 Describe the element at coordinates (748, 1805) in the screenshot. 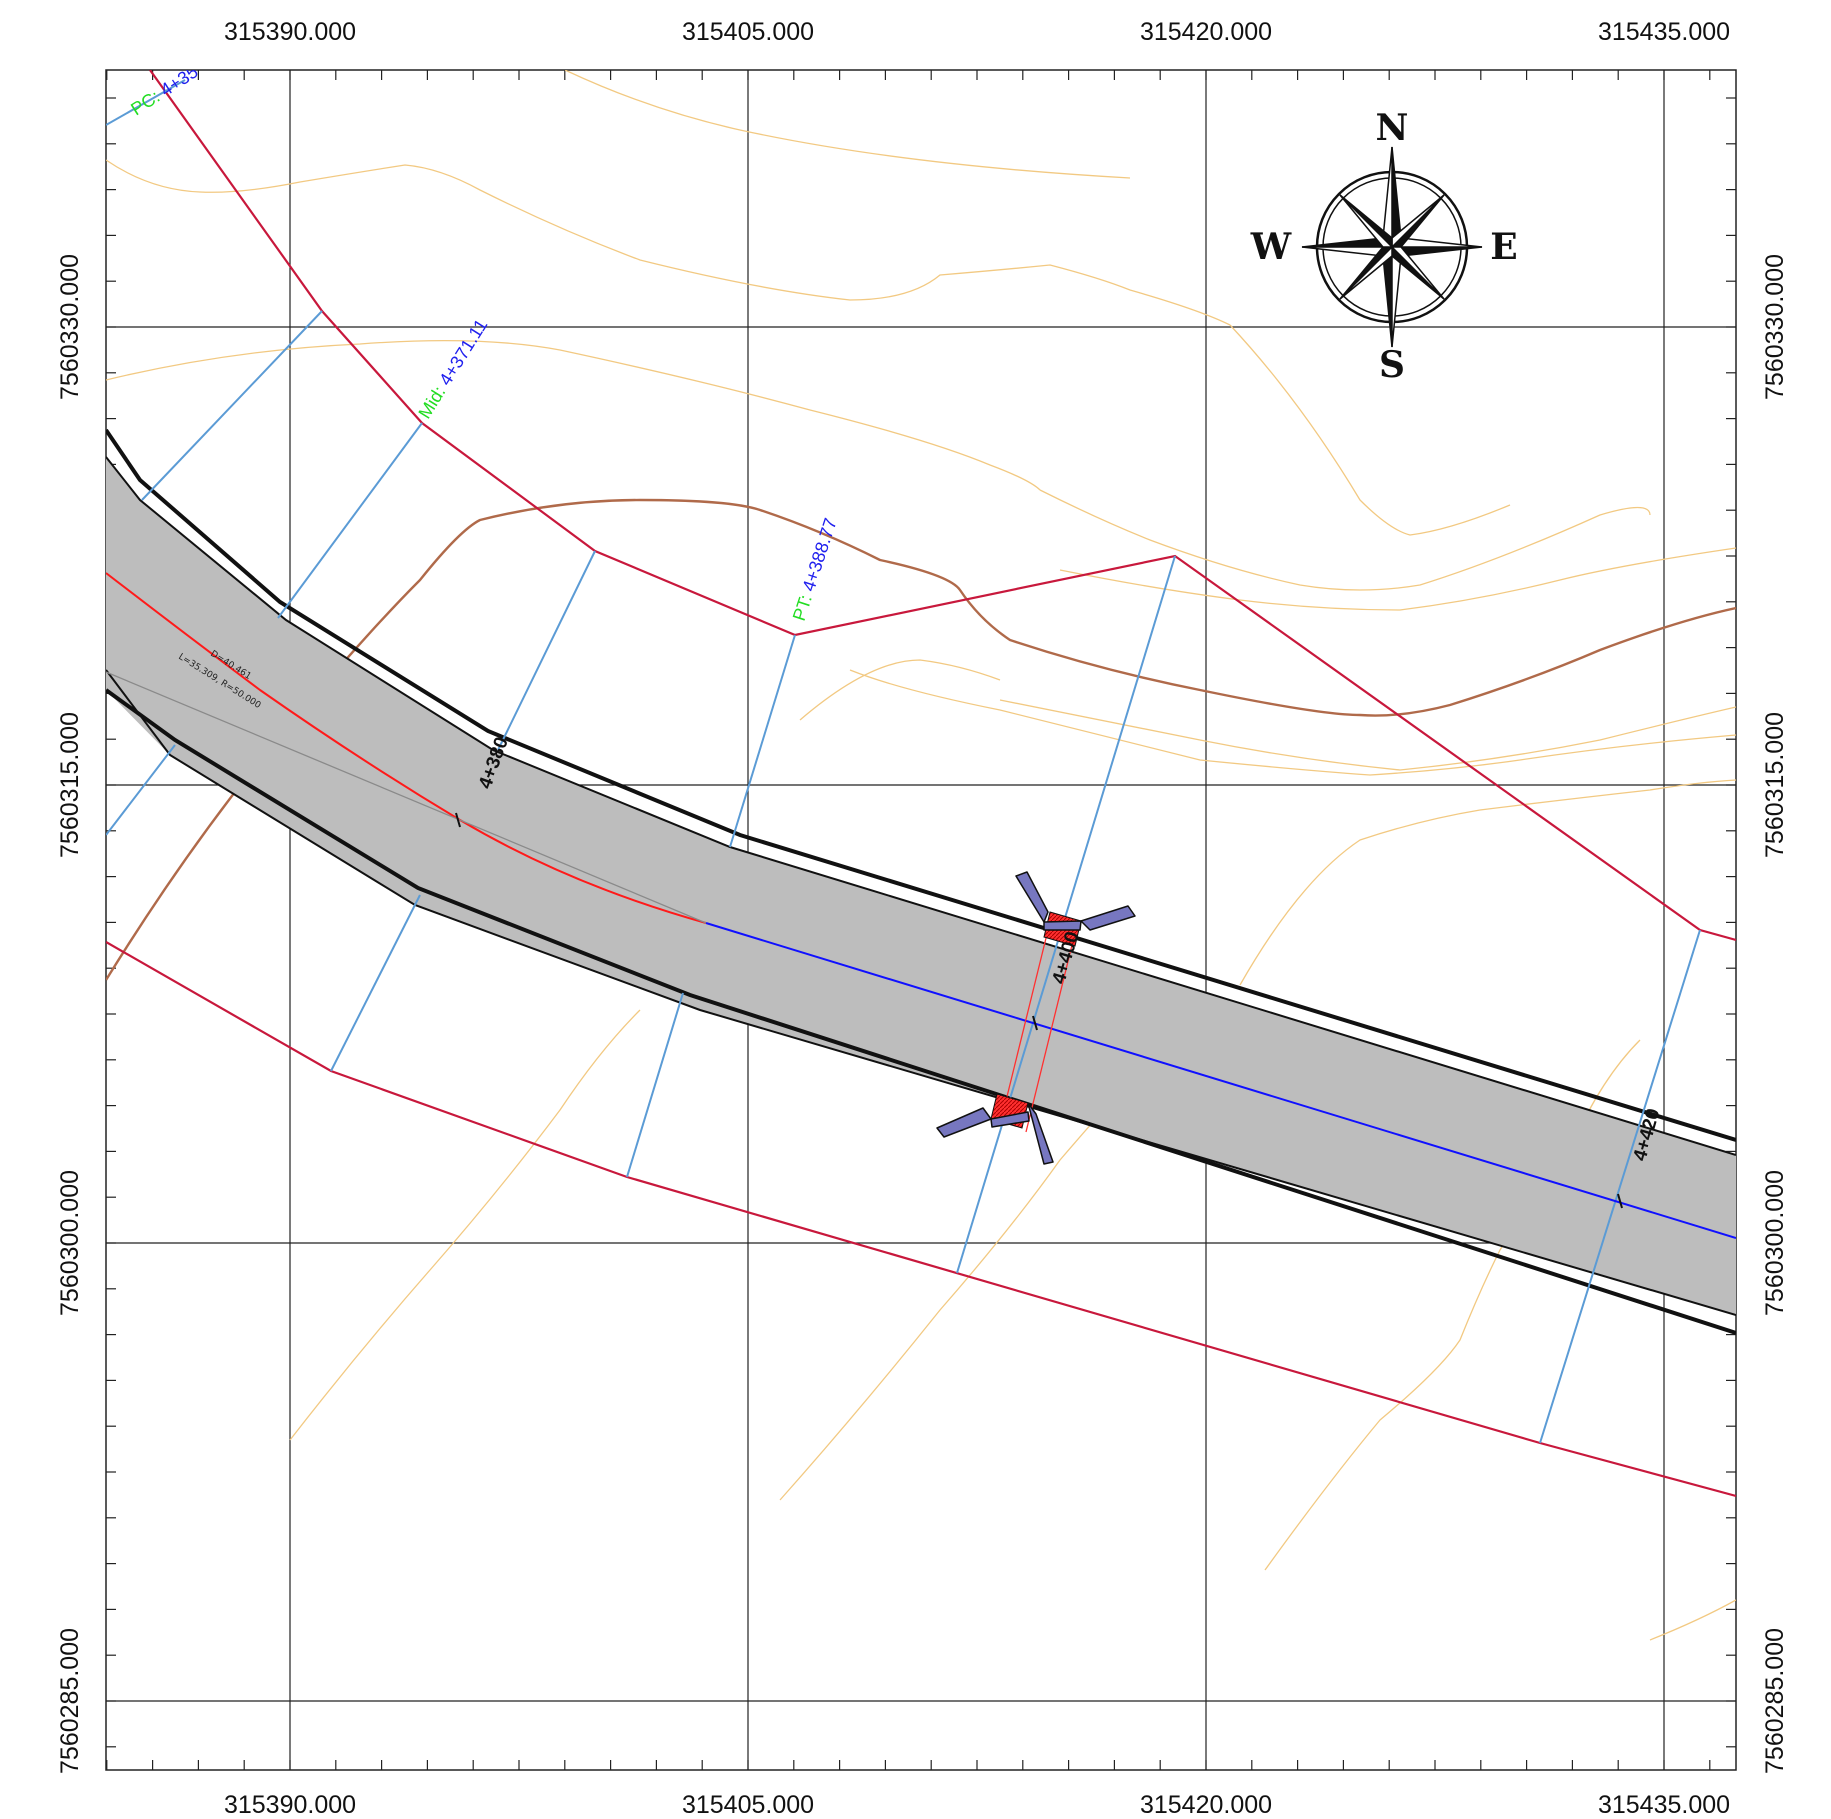

I see `x-tick-label-bottom: 315405.000` at that location.